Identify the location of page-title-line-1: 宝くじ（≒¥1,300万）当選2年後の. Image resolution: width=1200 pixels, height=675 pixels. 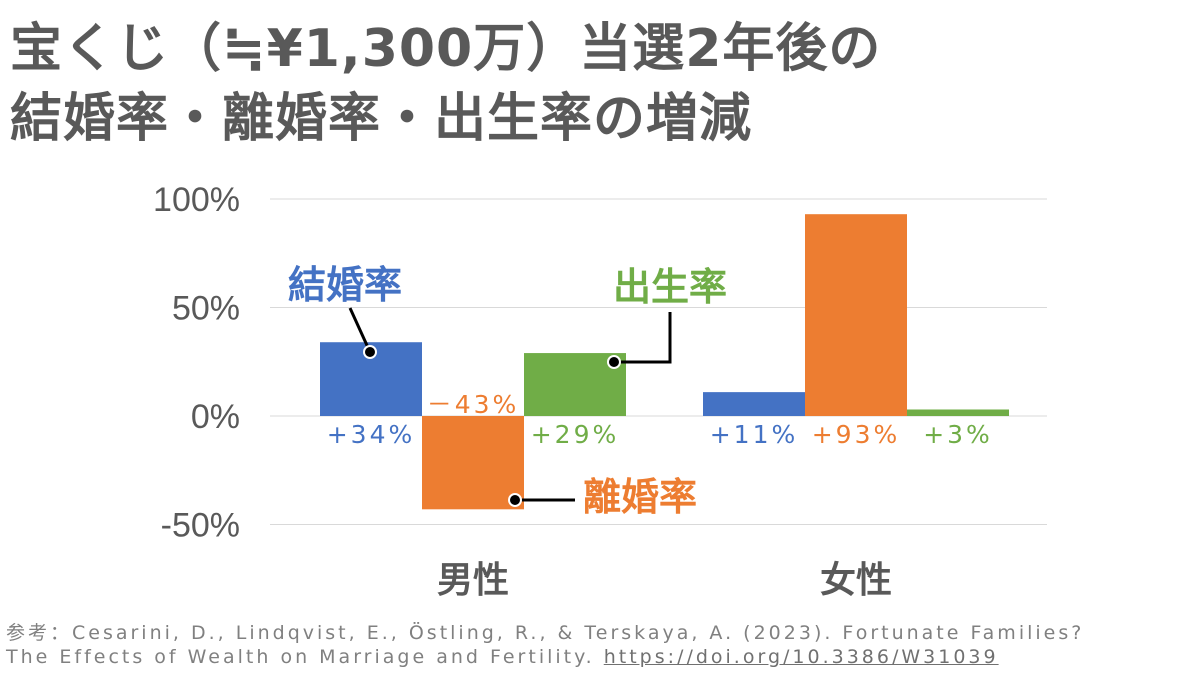
(446, 49).